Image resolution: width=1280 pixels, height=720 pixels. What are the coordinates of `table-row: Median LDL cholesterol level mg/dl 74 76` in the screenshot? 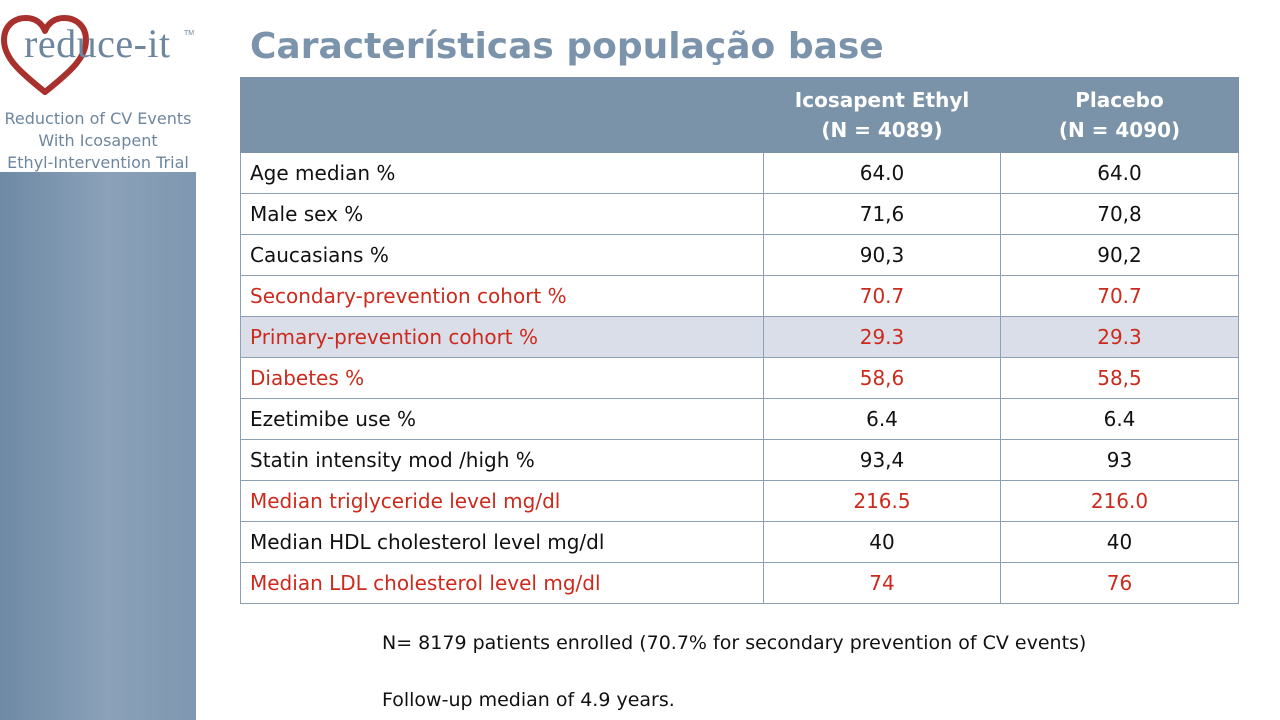 It's located at (739, 583).